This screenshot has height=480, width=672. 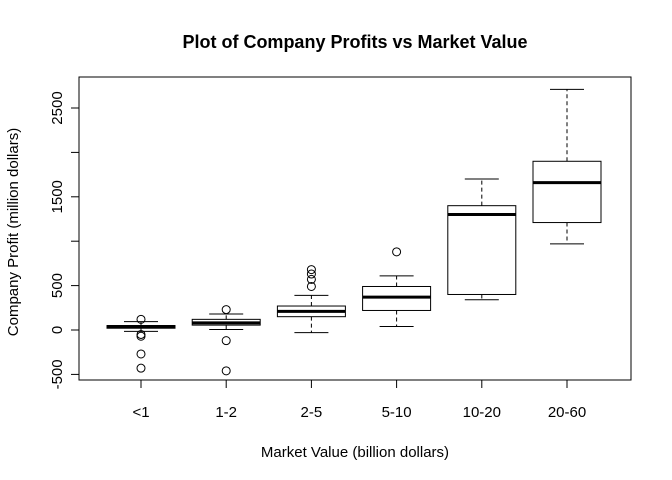 I want to click on y-axis: -500 0 500 1500 2500, so click(x=64, y=240).